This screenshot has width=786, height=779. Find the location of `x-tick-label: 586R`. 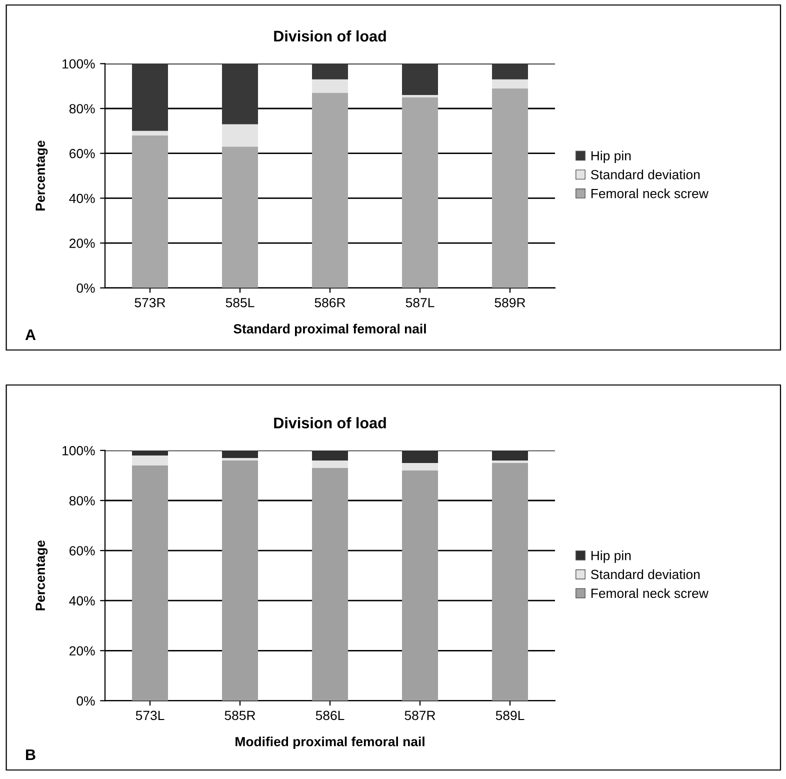

x-tick-label: 586R is located at coordinates (330, 303).